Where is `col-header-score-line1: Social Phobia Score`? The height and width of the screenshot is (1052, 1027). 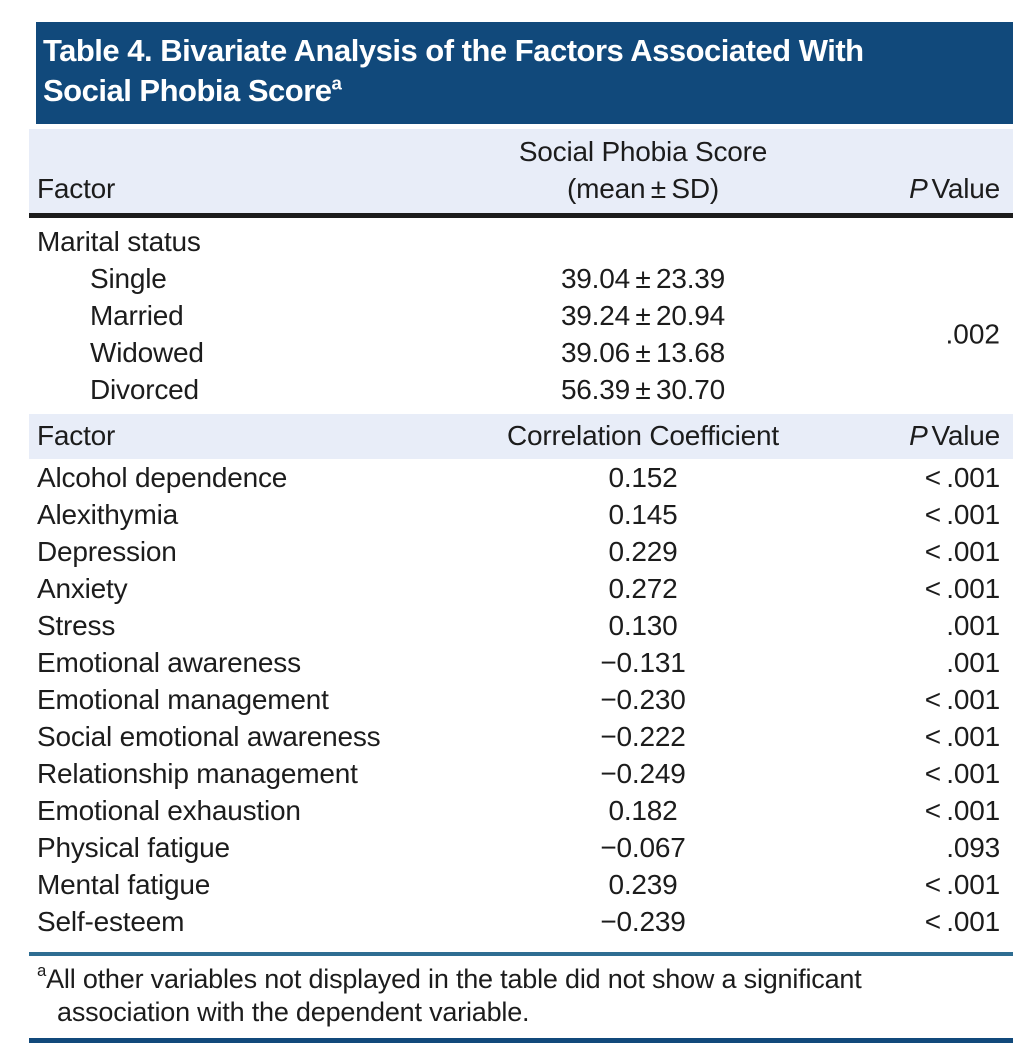
col-header-score-line1: Social Phobia Score is located at coordinates (643, 151).